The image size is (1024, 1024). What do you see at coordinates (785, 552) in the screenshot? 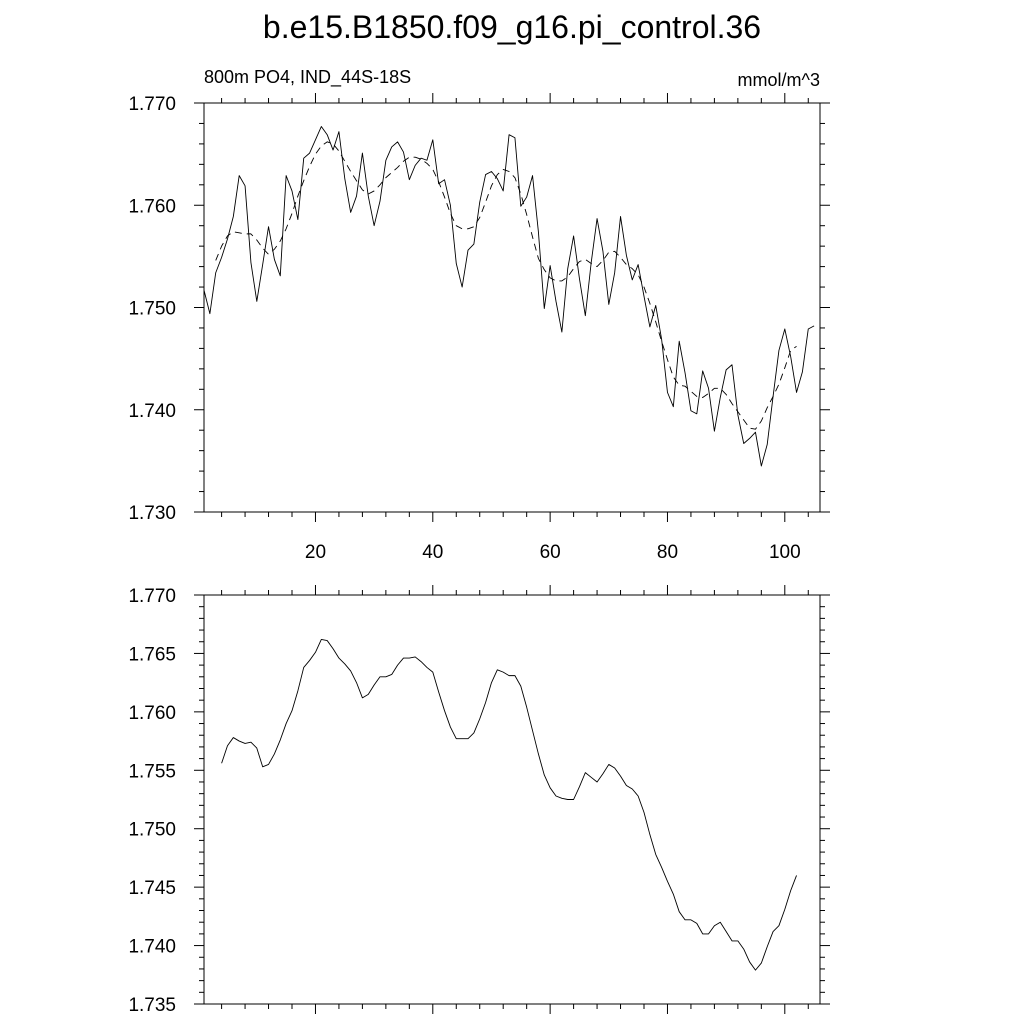
I see `x-tick-label: 100` at bounding box center [785, 552].